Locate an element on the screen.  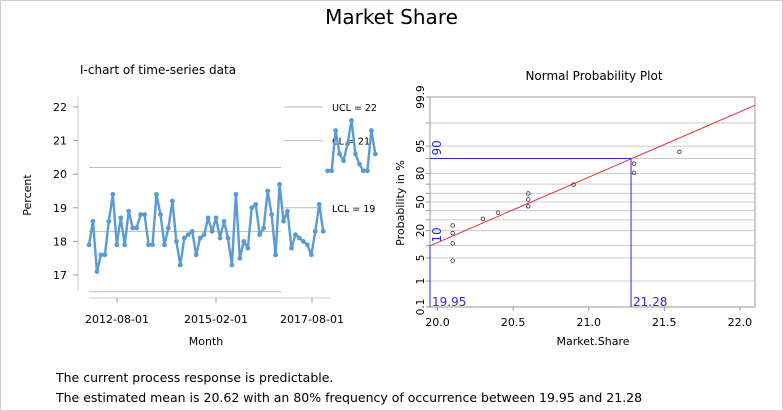
probplot-y-tick-label: 80 is located at coordinates (421, 173).